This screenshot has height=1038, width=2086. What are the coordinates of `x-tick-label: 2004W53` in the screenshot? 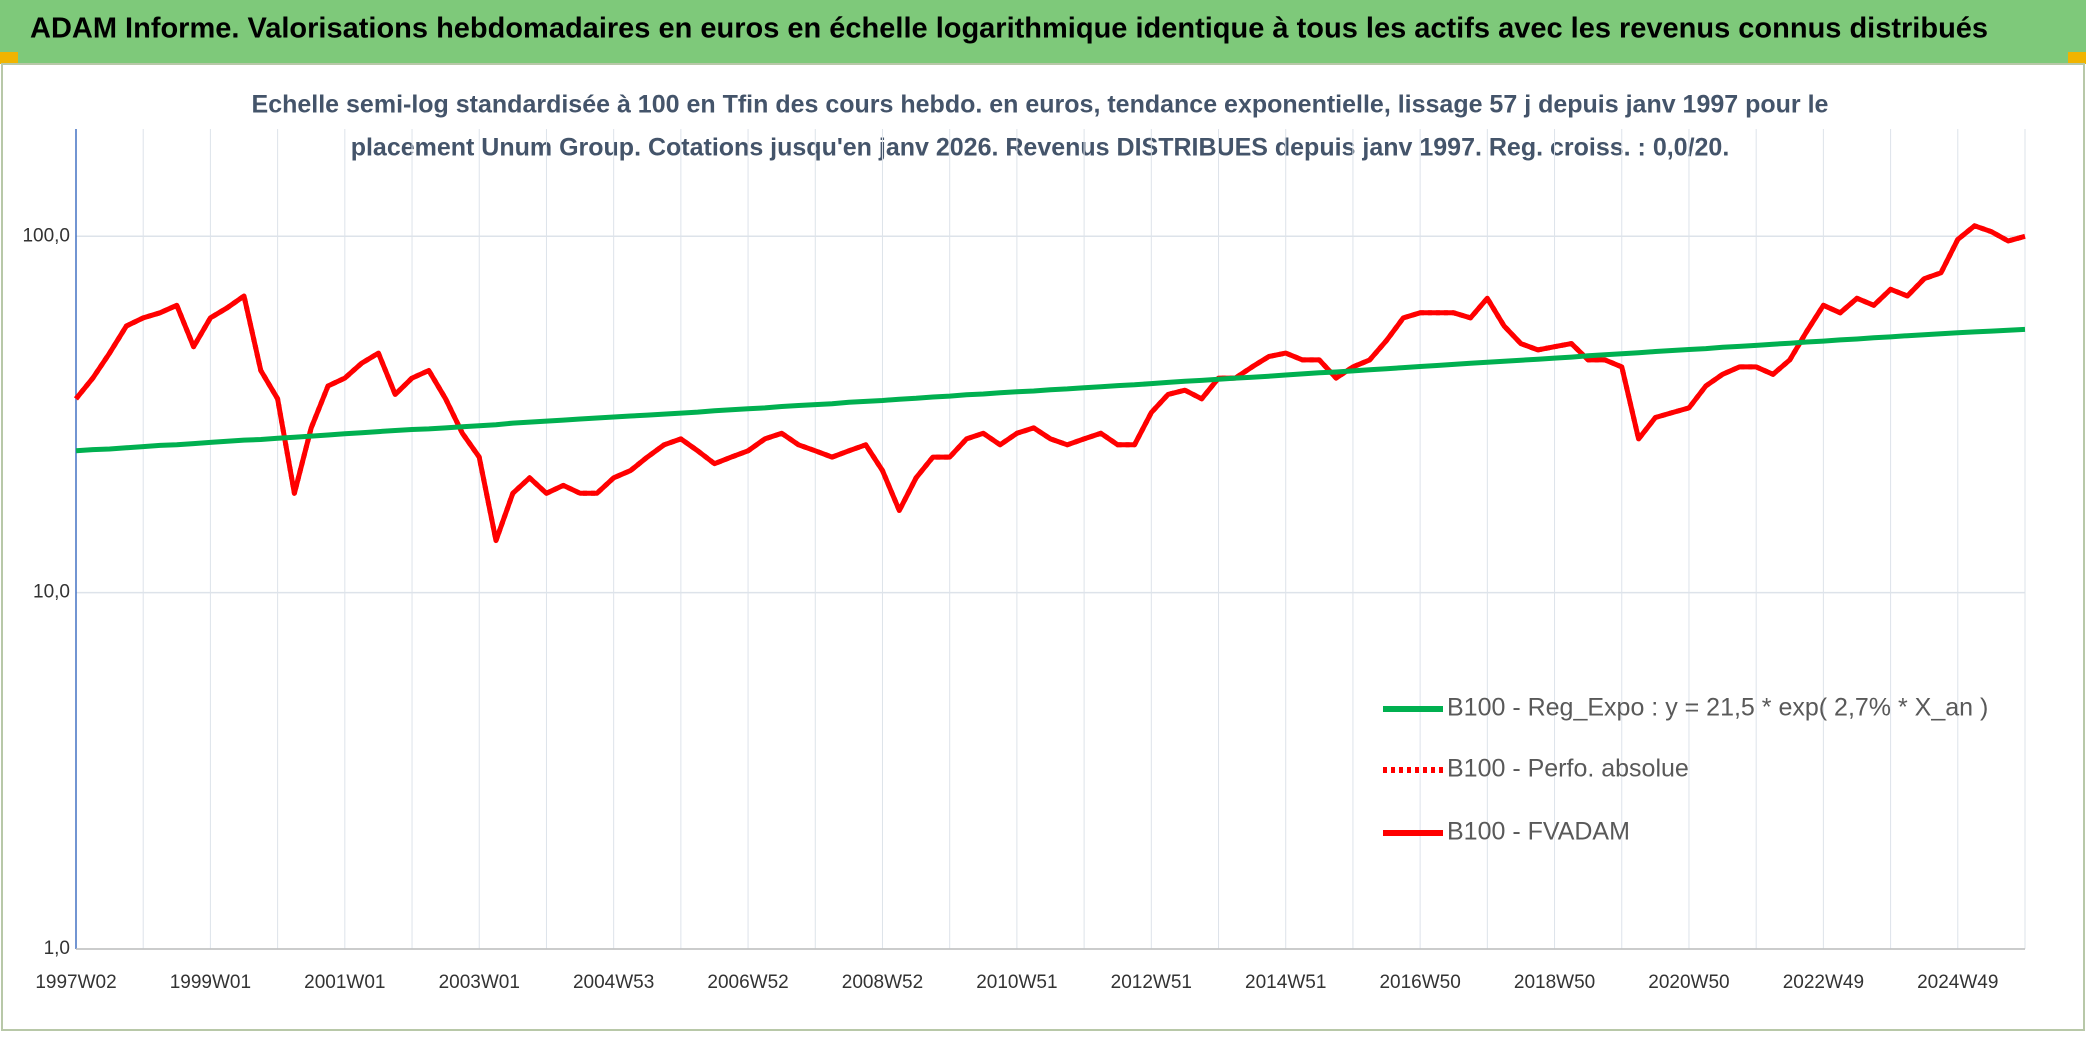 It's located at (613, 982).